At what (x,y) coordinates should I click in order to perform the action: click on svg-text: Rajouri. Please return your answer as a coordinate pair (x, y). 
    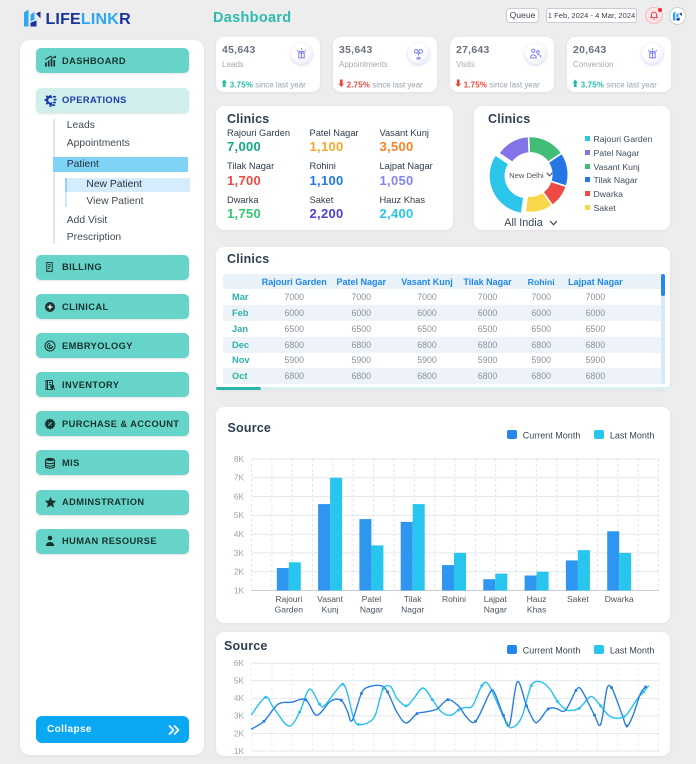
    Looking at the image, I should click on (288, 599).